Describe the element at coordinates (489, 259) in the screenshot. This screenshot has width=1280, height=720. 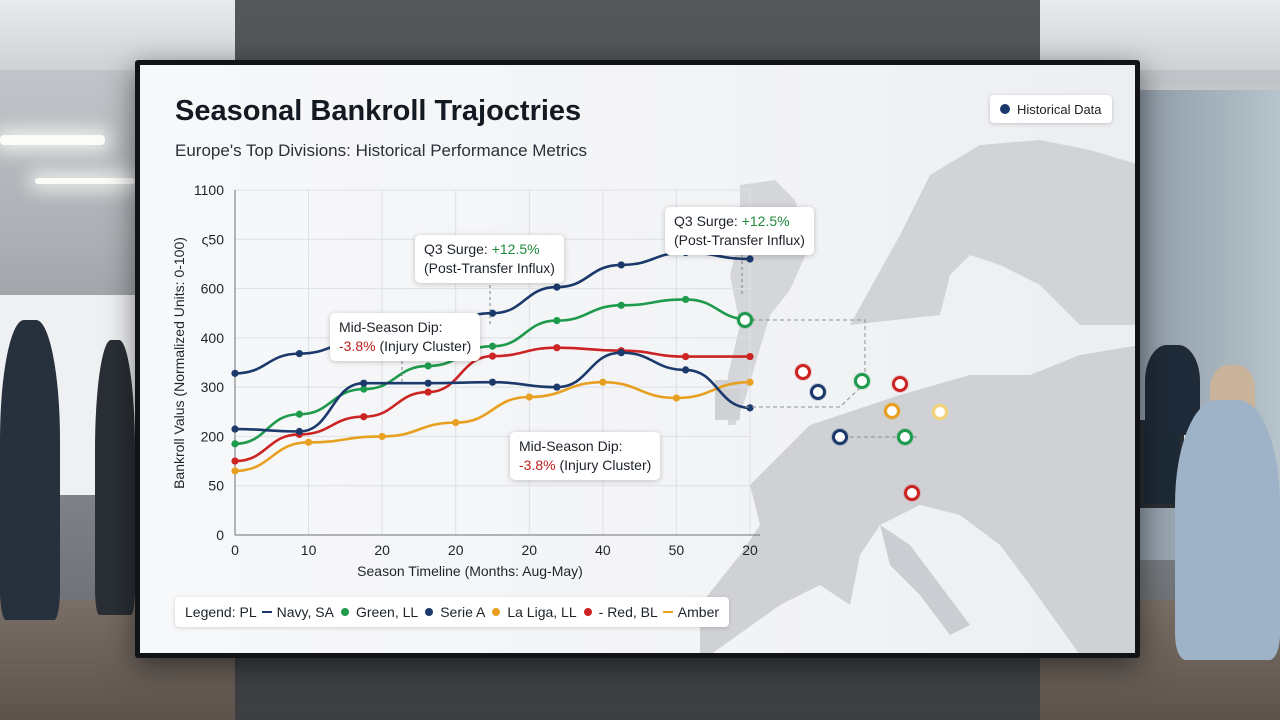
I see `callout-q3-surge: Q3 Surge: +12.5% (Post-Transfer Influx)` at that location.